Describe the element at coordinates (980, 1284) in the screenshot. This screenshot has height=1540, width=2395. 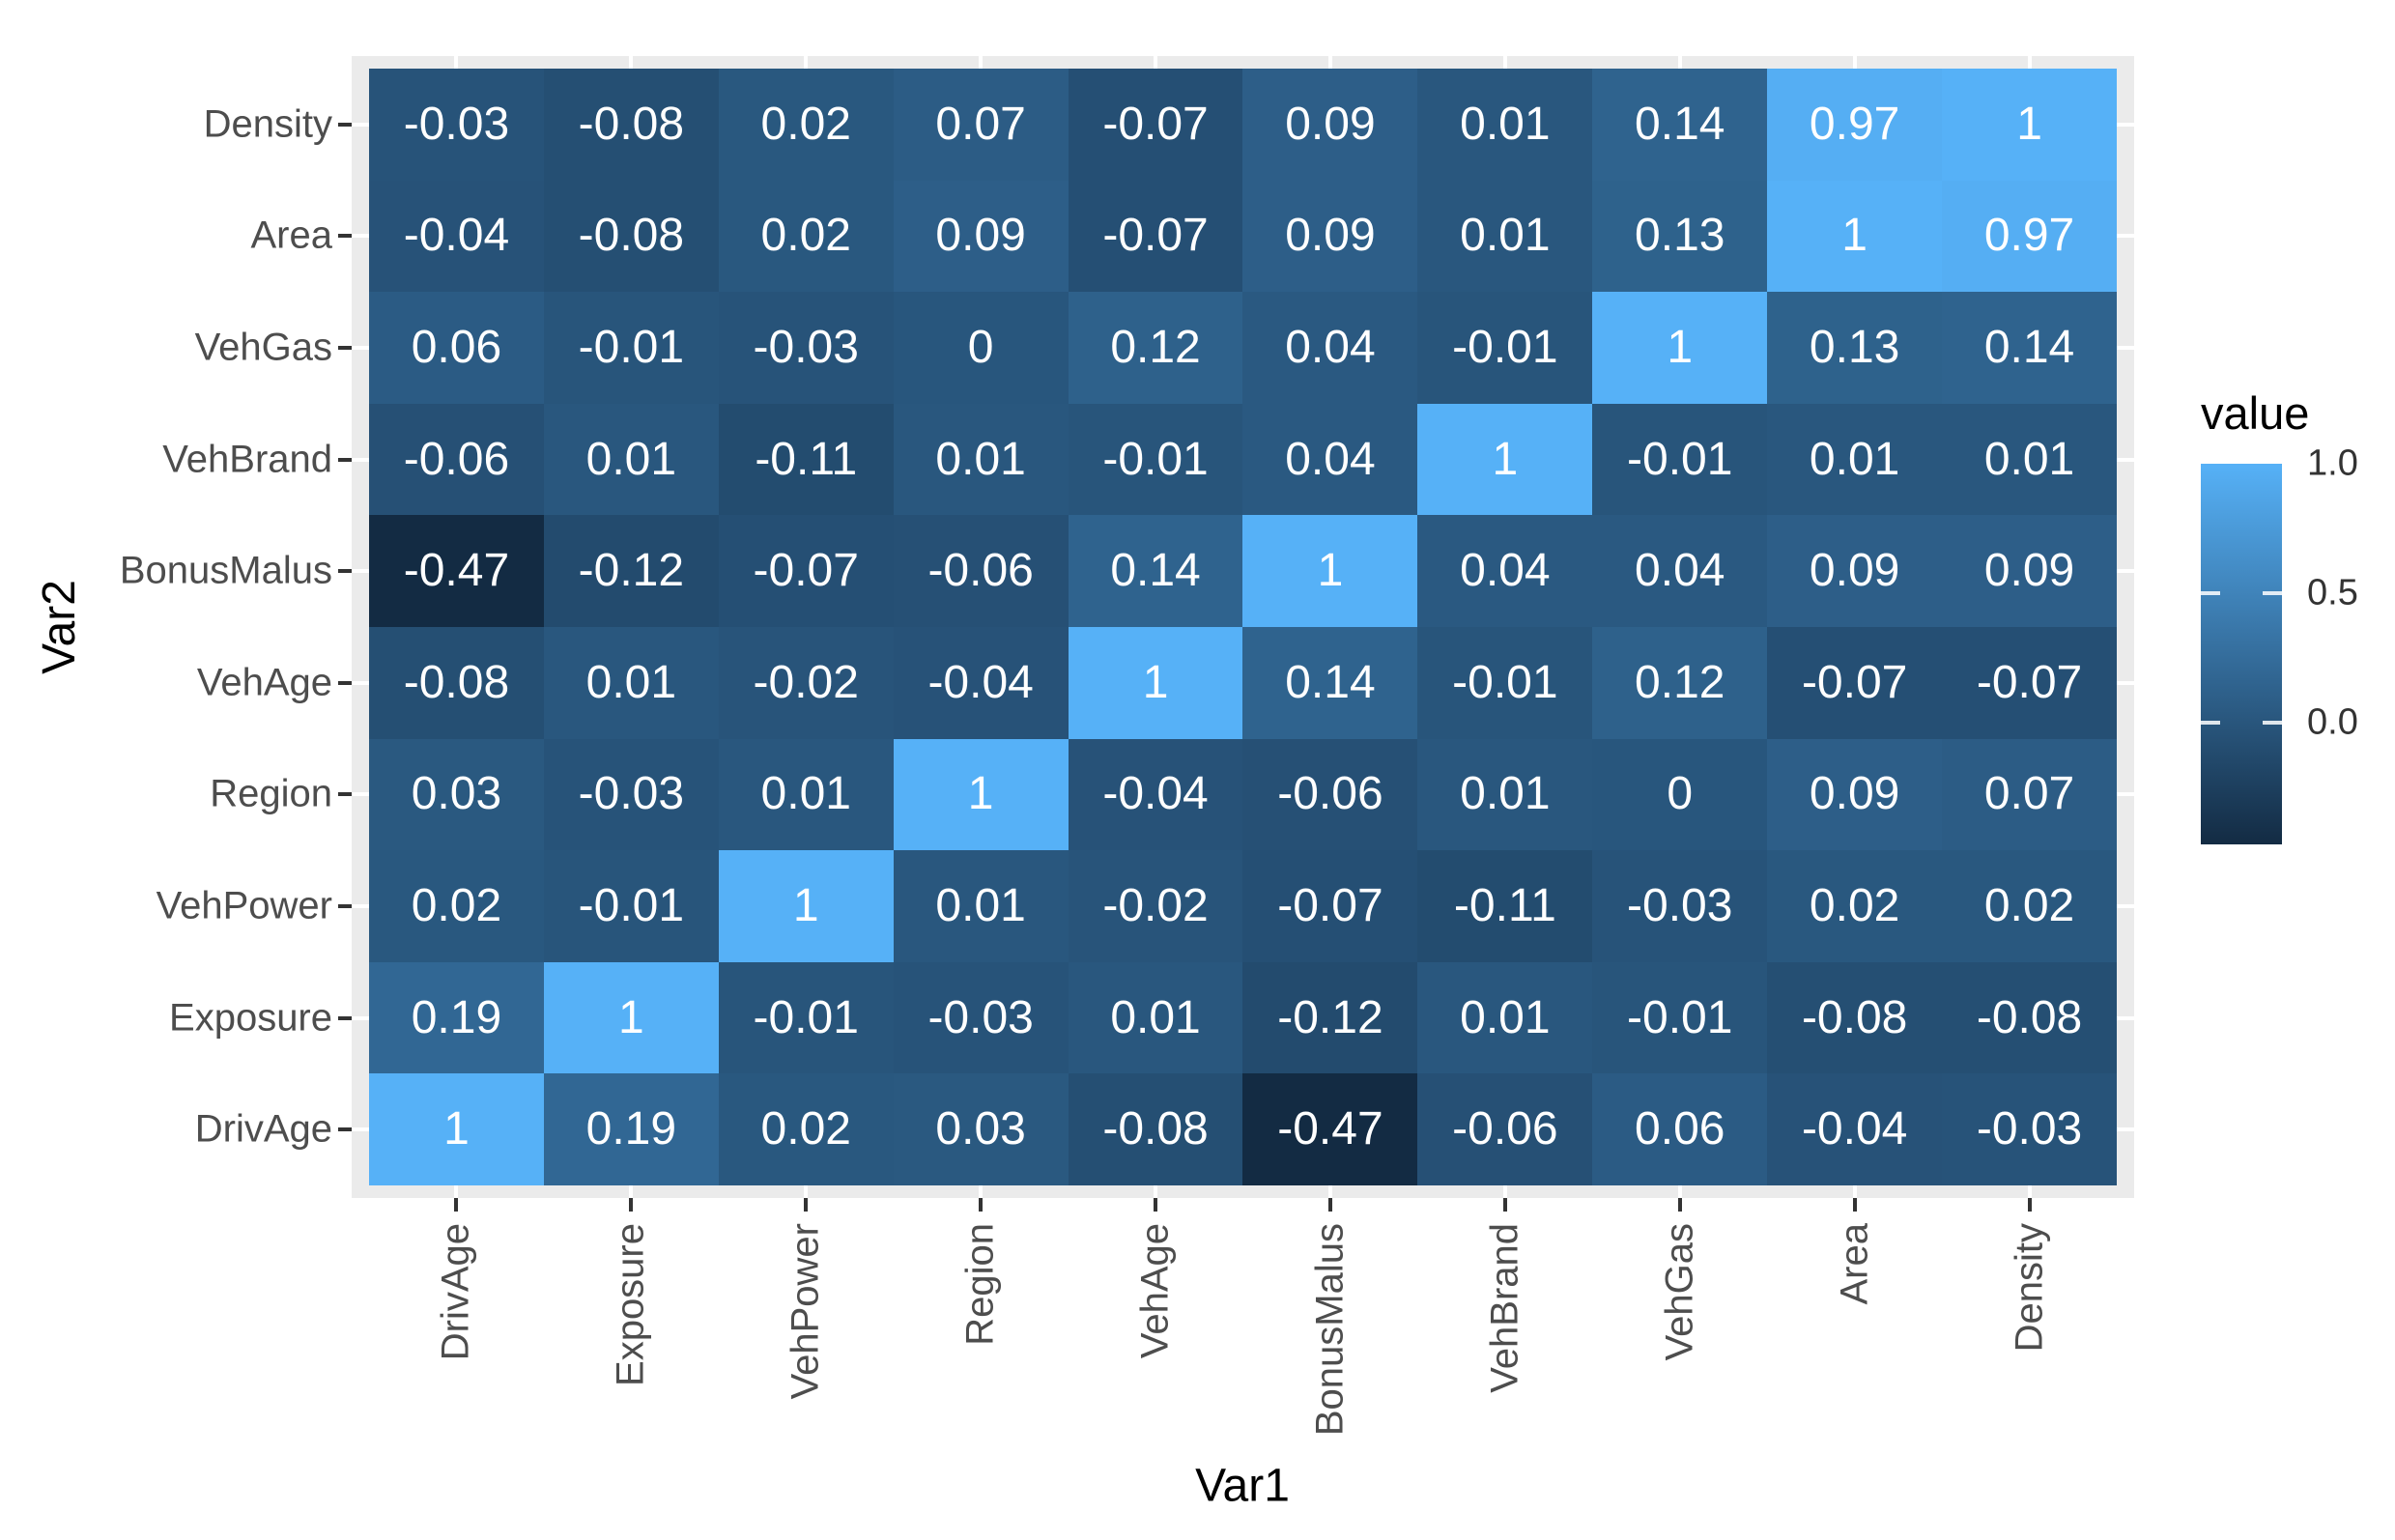
I see `x-axis-tick-label: Region` at that location.